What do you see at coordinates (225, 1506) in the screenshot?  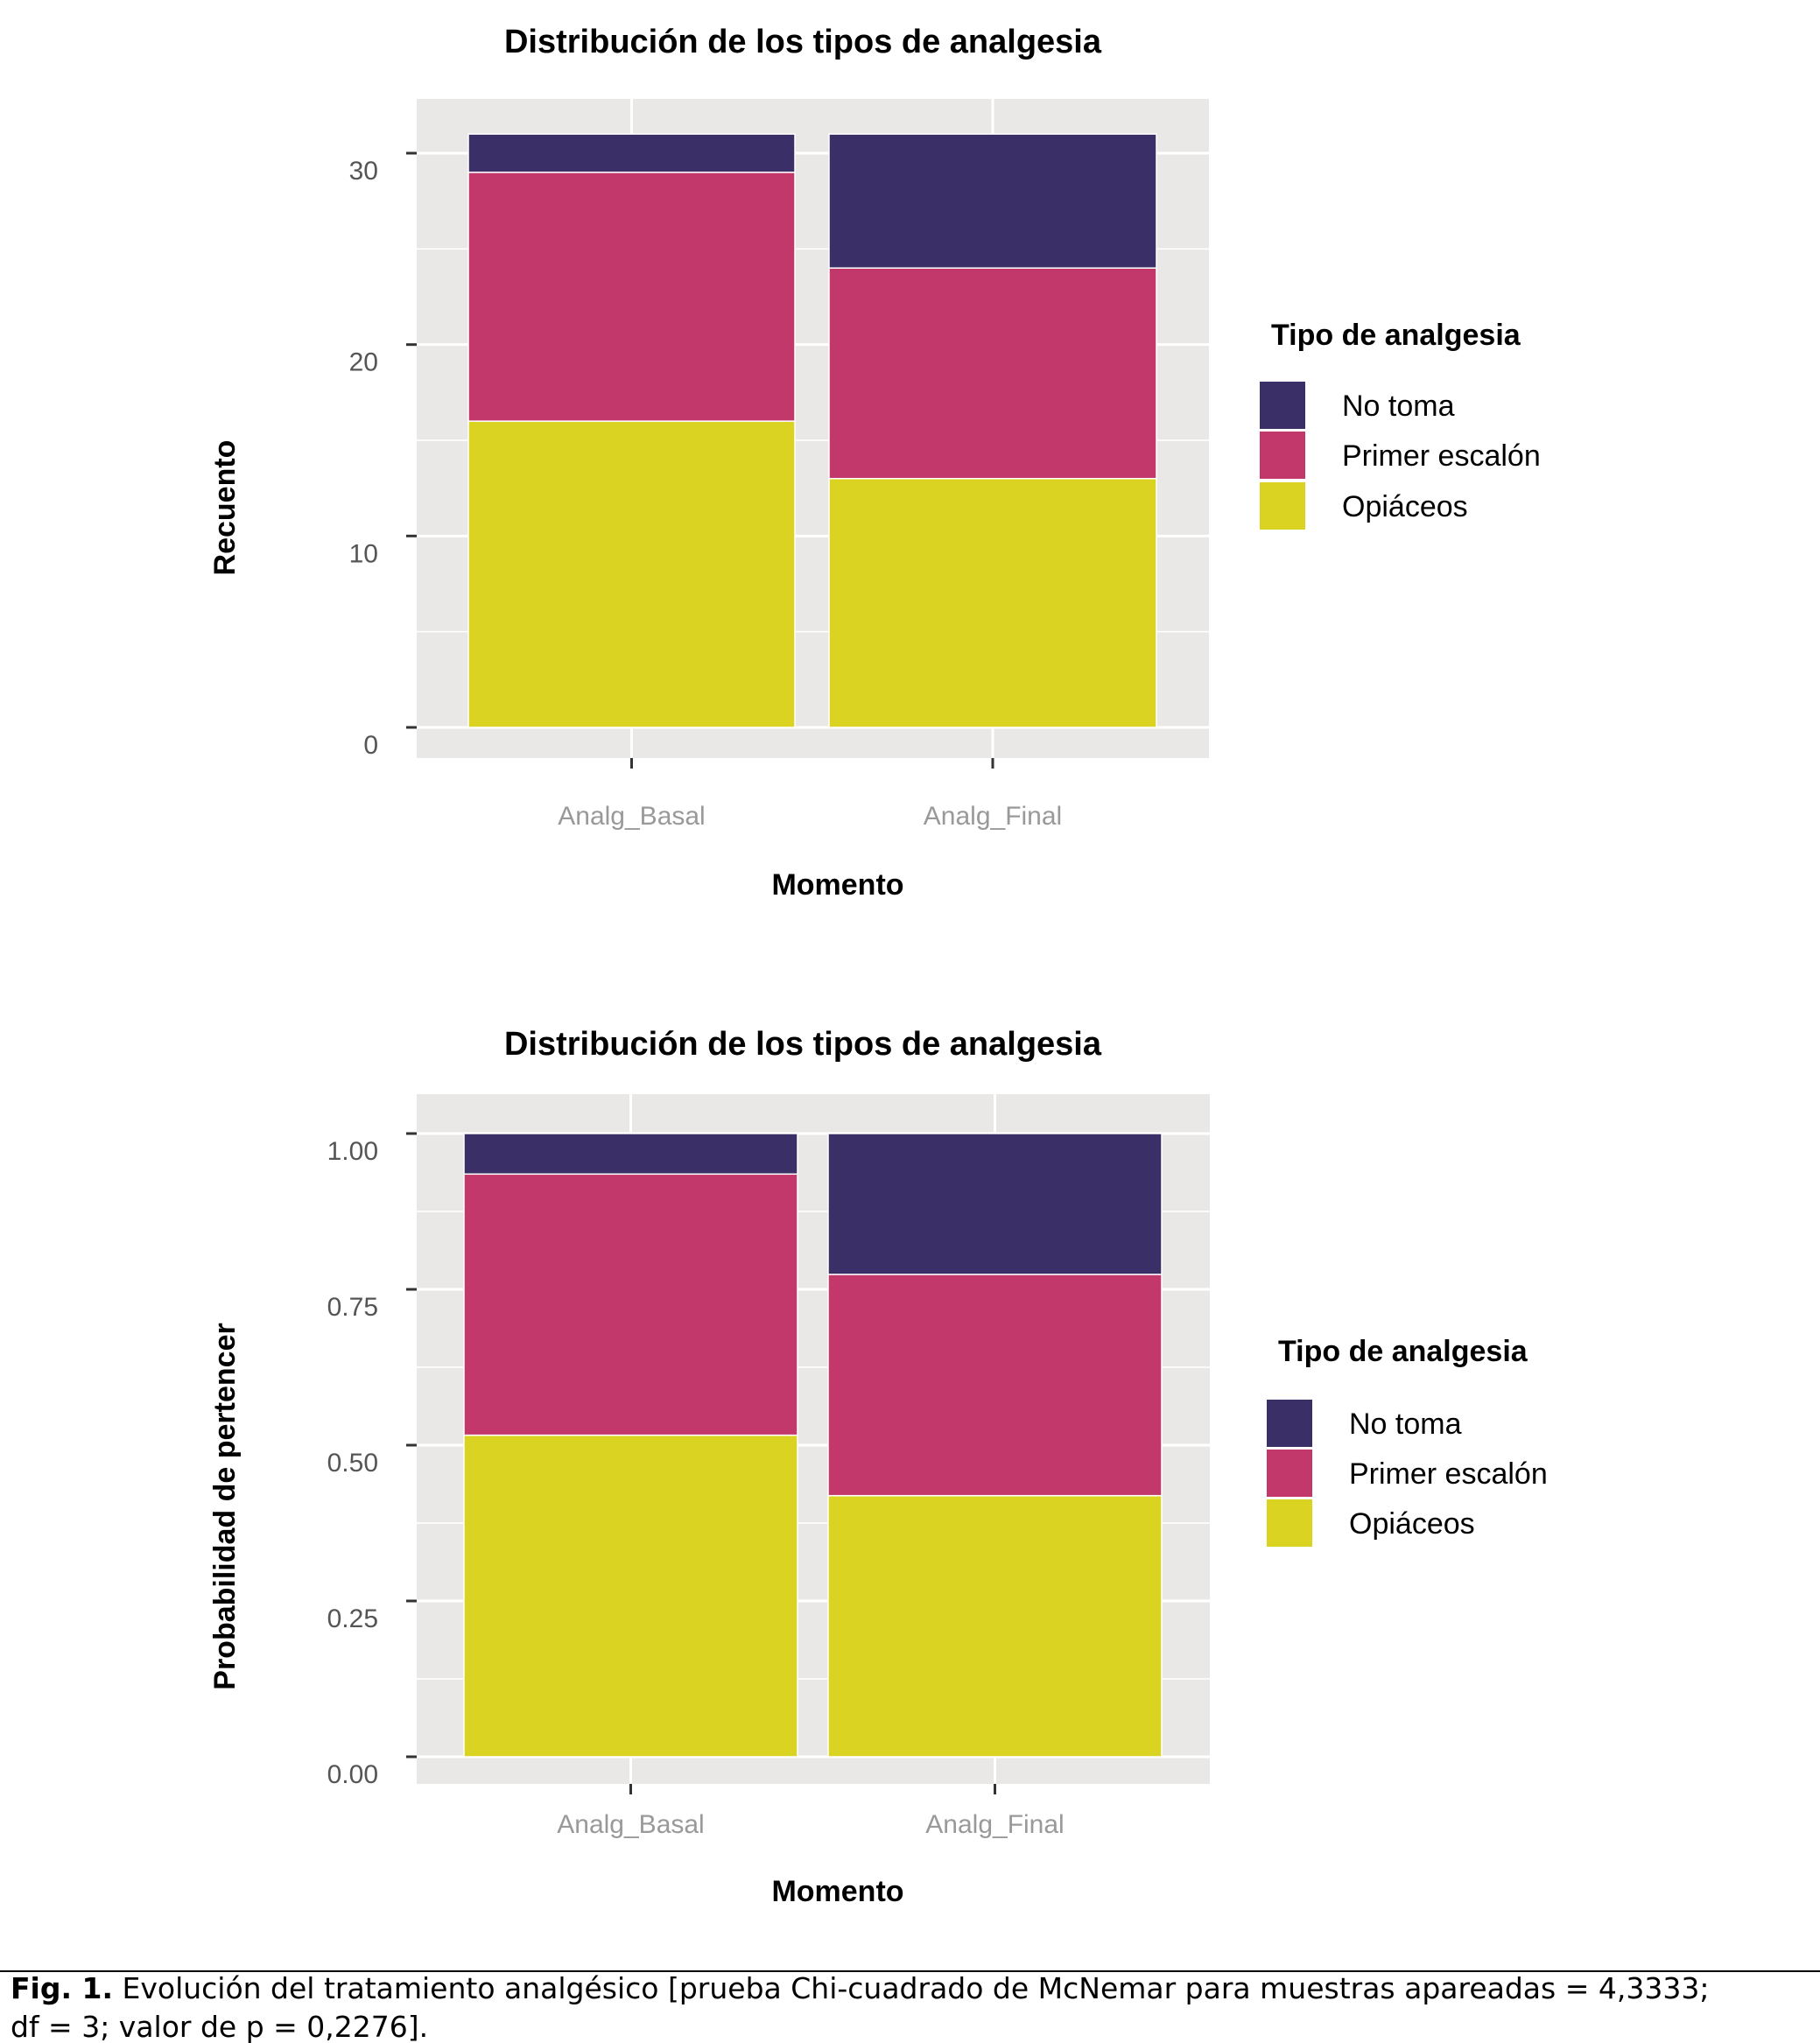 I see `y-axis-title: Probabilidad de pertencer` at bounding box center [225, 1506].